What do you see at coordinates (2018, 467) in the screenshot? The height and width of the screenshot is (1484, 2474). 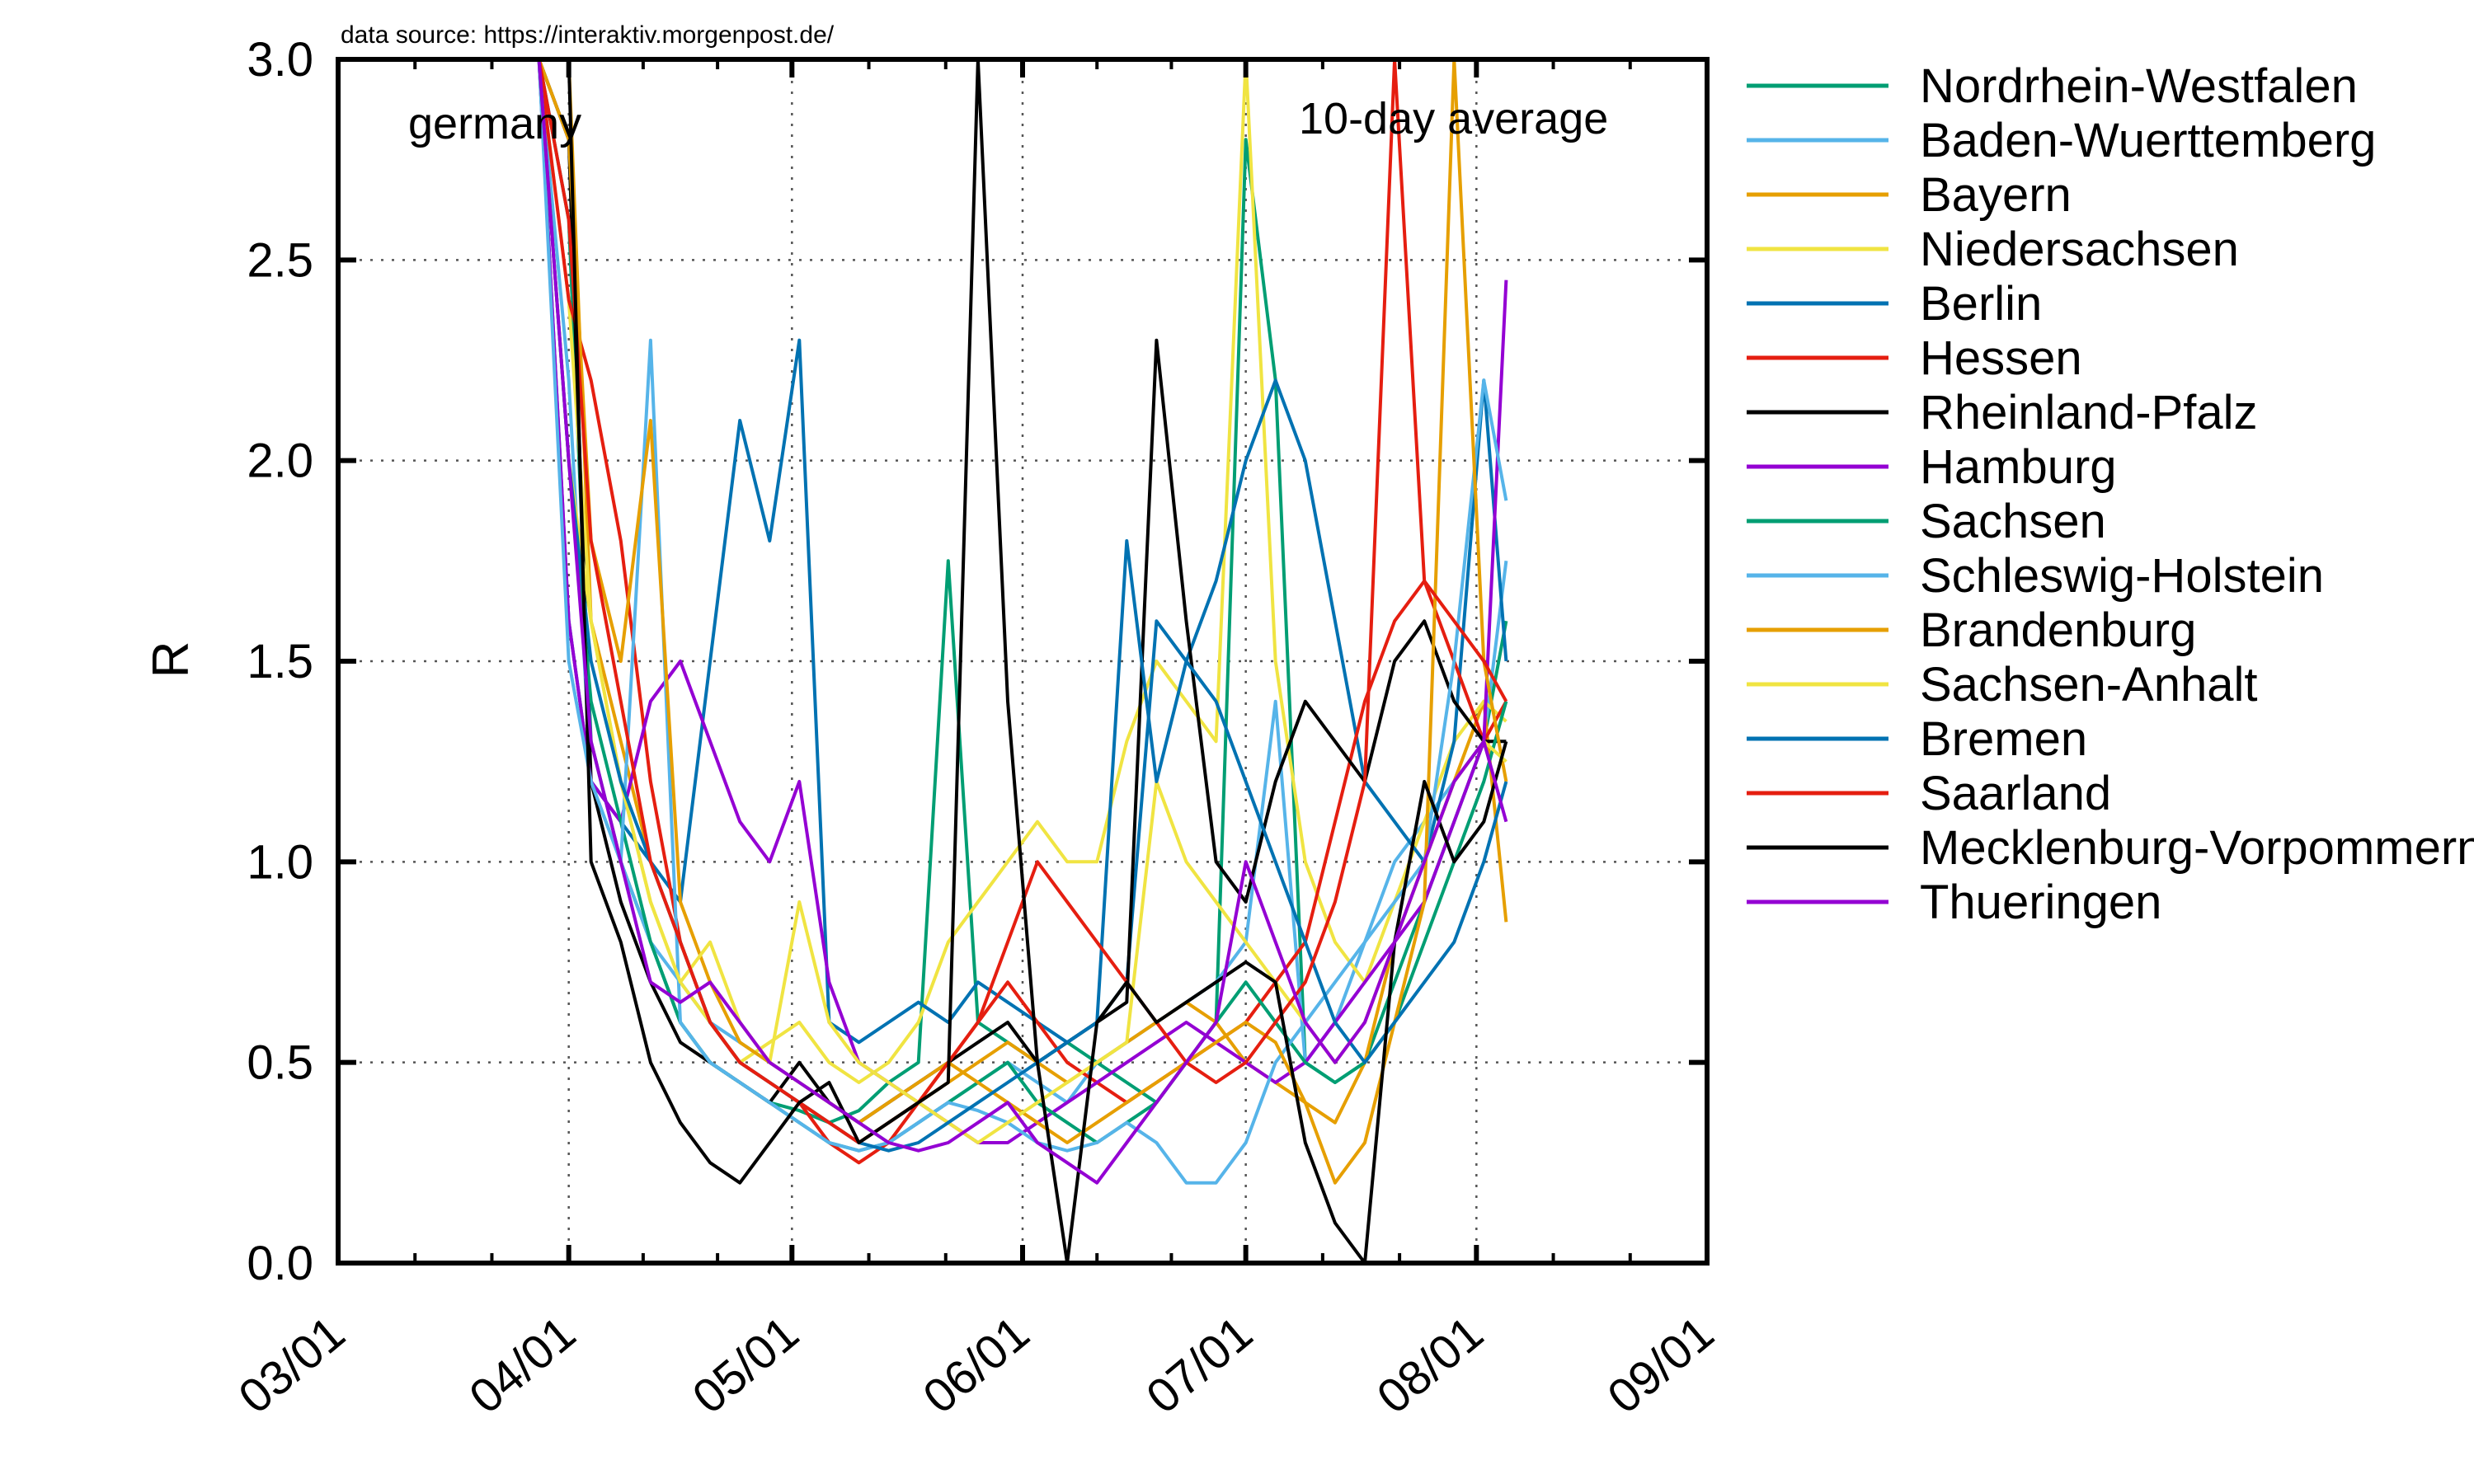 I see `legend-label-hamburg: Hamburg` at bounding box center [2018, 467].